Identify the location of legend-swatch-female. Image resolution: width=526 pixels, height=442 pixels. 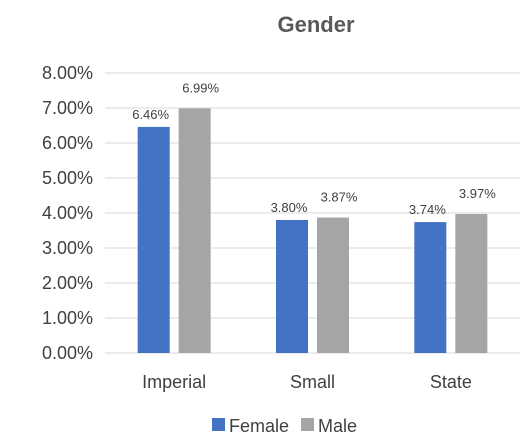
(218, 424).